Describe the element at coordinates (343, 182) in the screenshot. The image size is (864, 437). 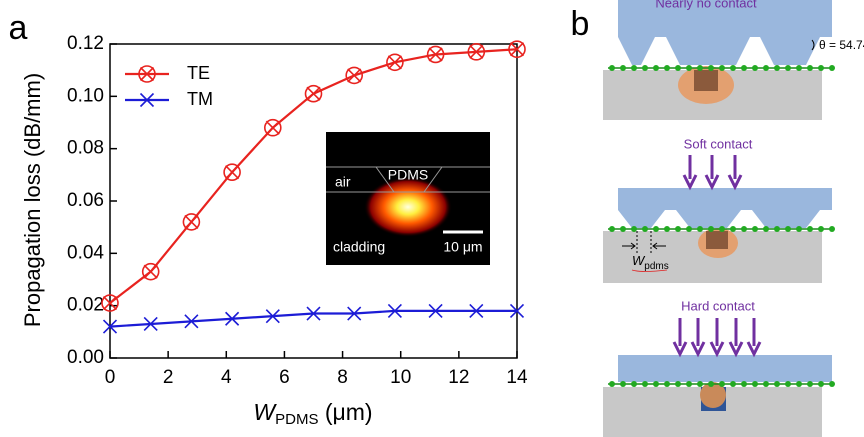
I see `inset-label: air` at that location.